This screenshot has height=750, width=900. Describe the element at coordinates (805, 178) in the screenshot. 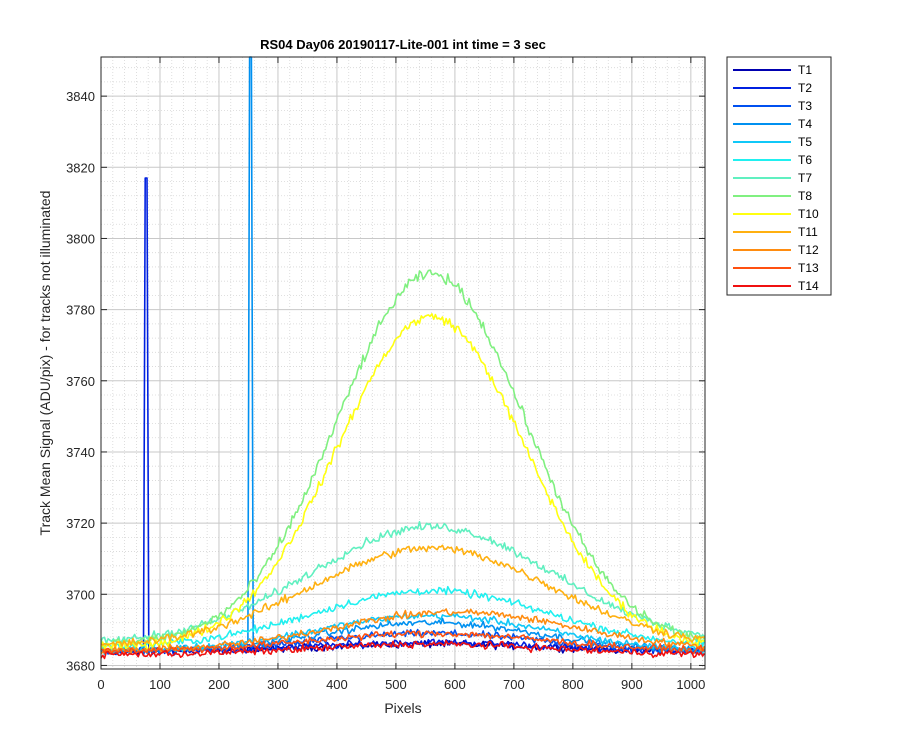

I see `legend-label: T7` at that location.